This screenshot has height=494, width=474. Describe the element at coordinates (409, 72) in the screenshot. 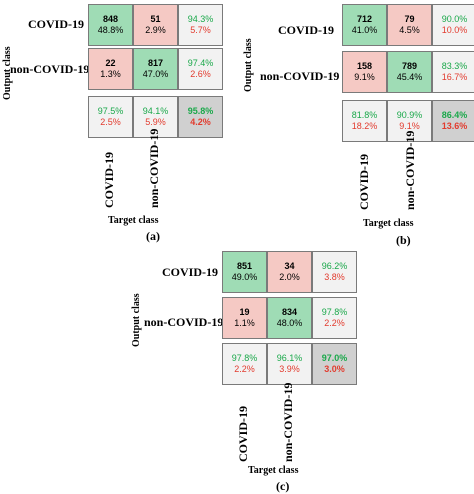

I see `cell-true-negative: 789 45.4%` at that location.